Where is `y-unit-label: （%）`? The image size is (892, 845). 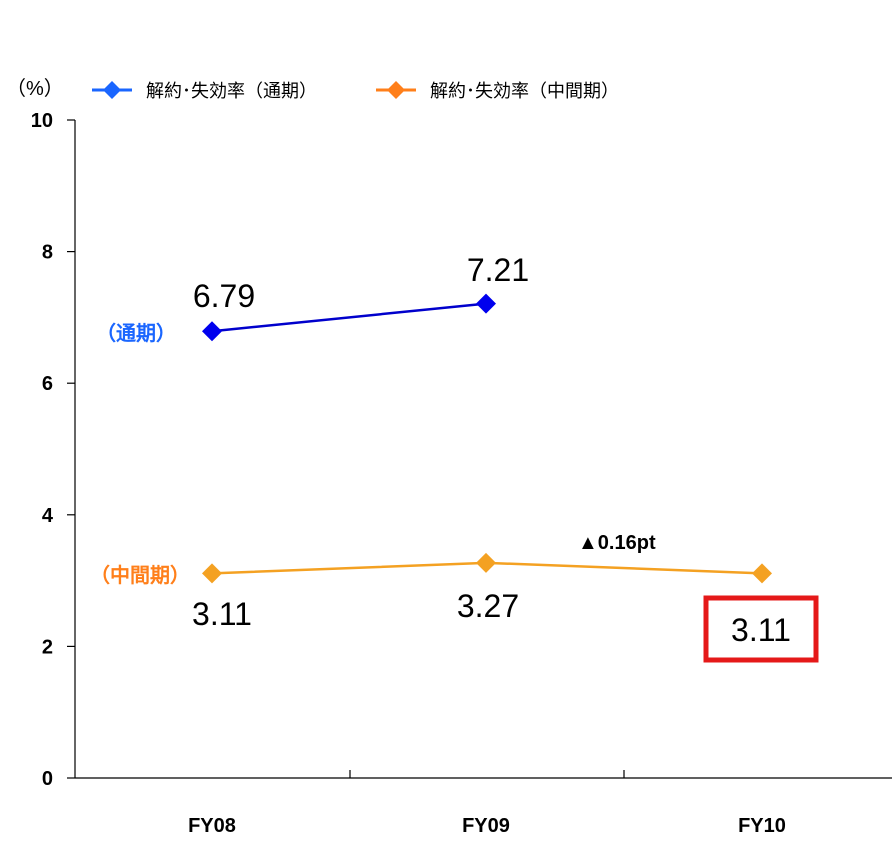 y-unit-label: （%） is located at coordinates (35, 88).